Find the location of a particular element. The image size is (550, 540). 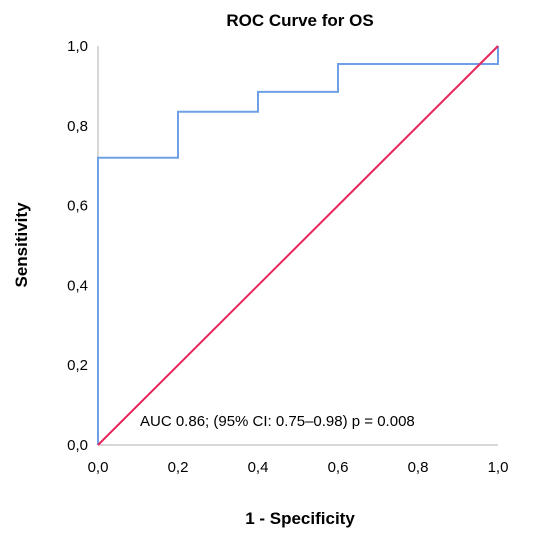

y-axis-title: Sensitivity is located at coordinates (21, 245).